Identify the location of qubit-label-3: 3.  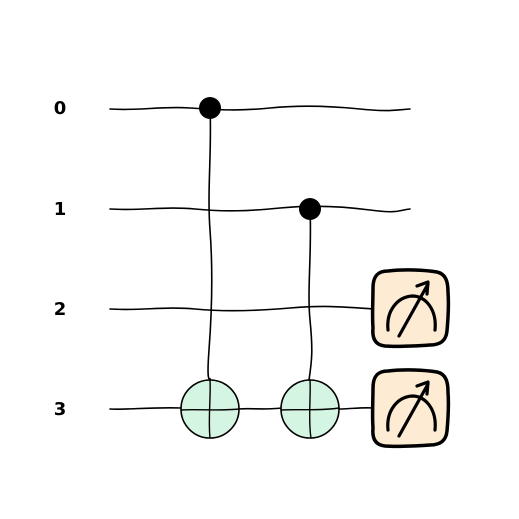
(60, 409).